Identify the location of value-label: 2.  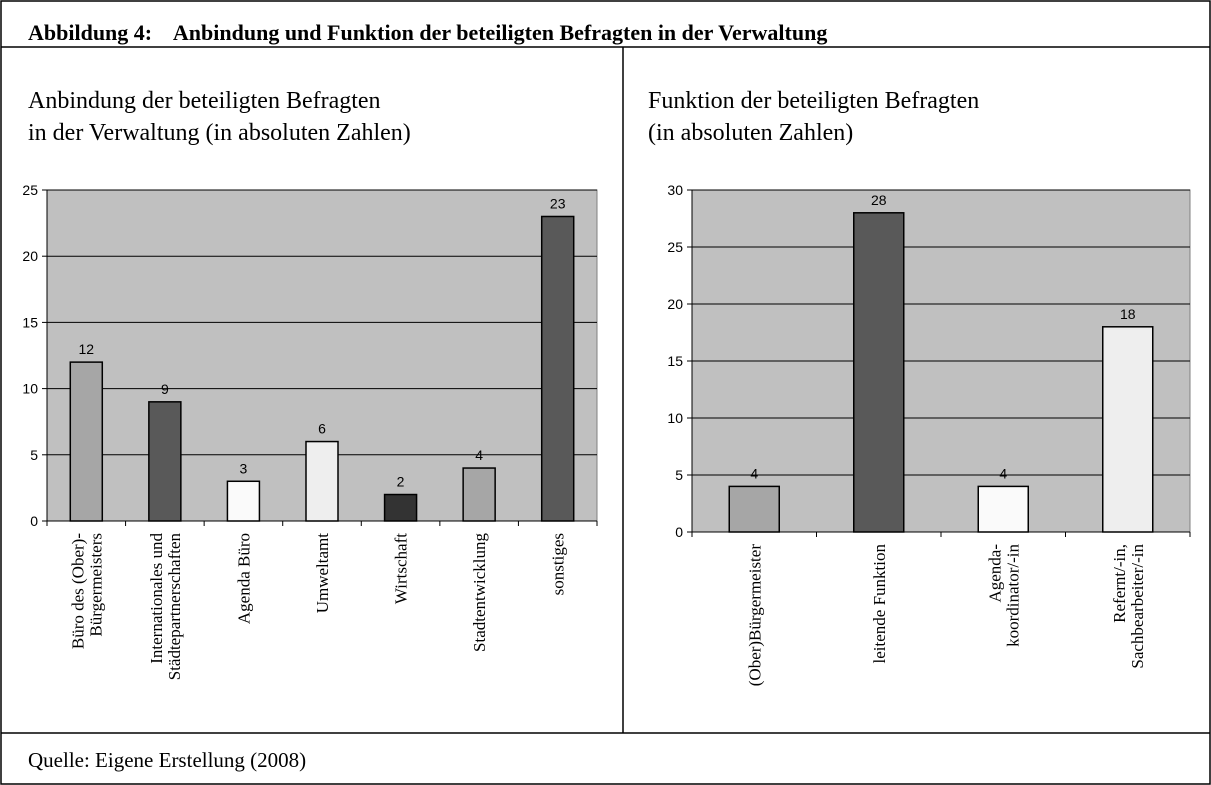
(401, 482).